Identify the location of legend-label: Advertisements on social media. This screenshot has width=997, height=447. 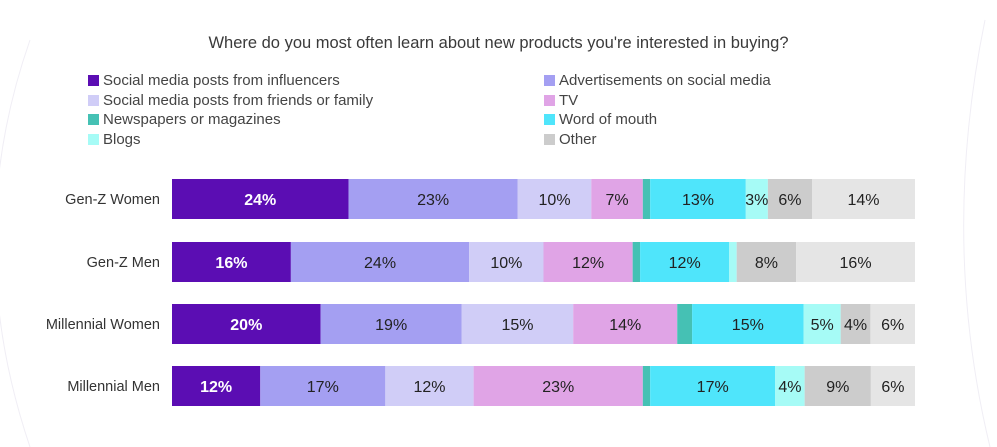
(665, 80).